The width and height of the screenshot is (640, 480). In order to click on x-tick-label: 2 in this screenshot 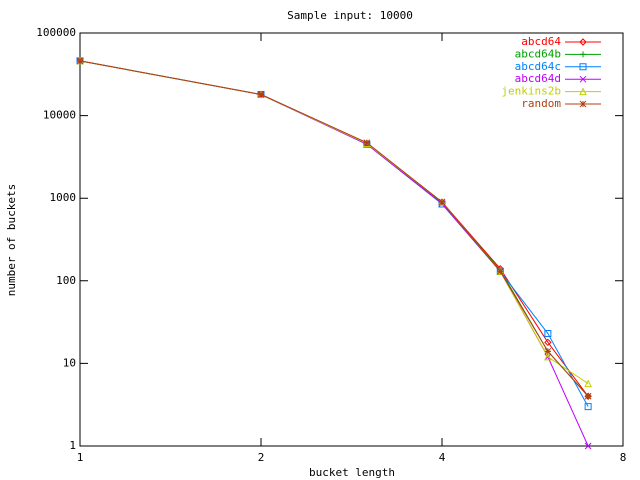, I will do `click(261, 457)`.